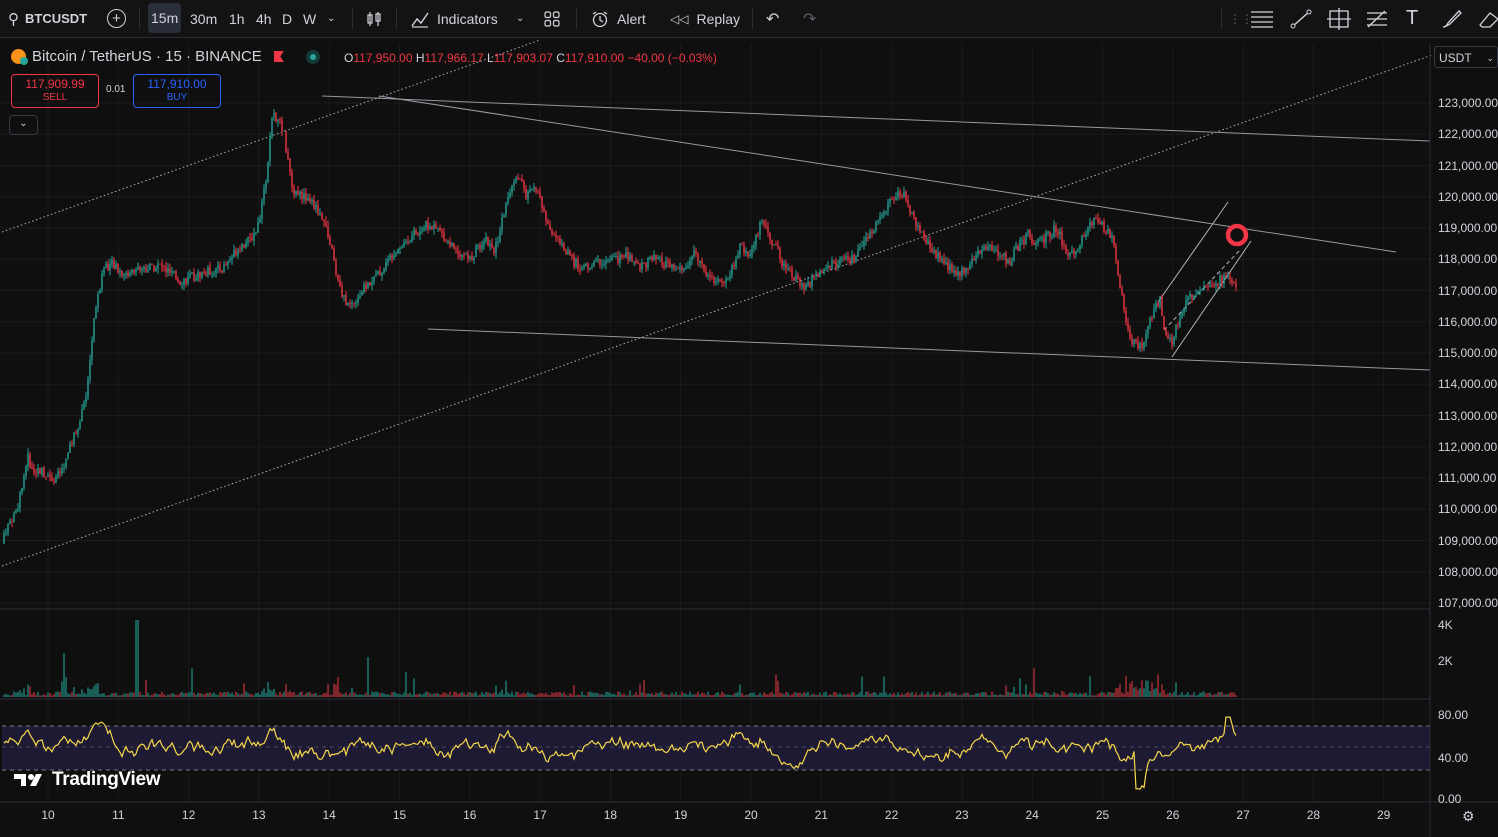 This screenshot has height=837, width=1498. What do you see at coordinates (1301, 18) in the screenshot?
I see `trend-line-tool` at bounding box center [1301, 18].